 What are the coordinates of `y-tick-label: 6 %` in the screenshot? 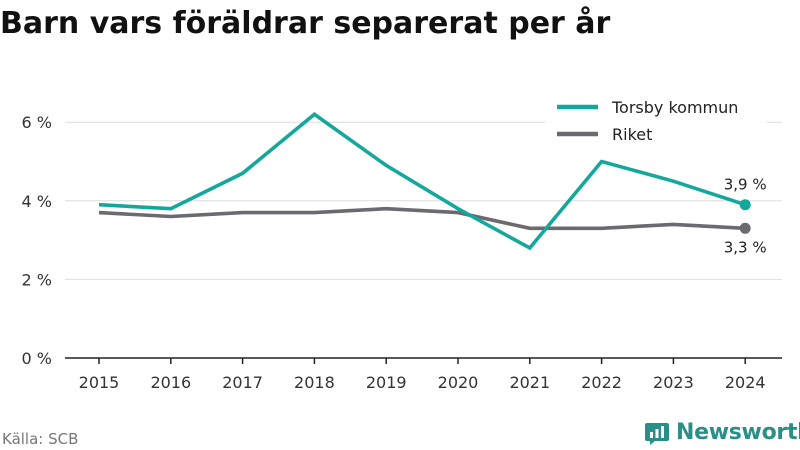 It's located at (37, 122).